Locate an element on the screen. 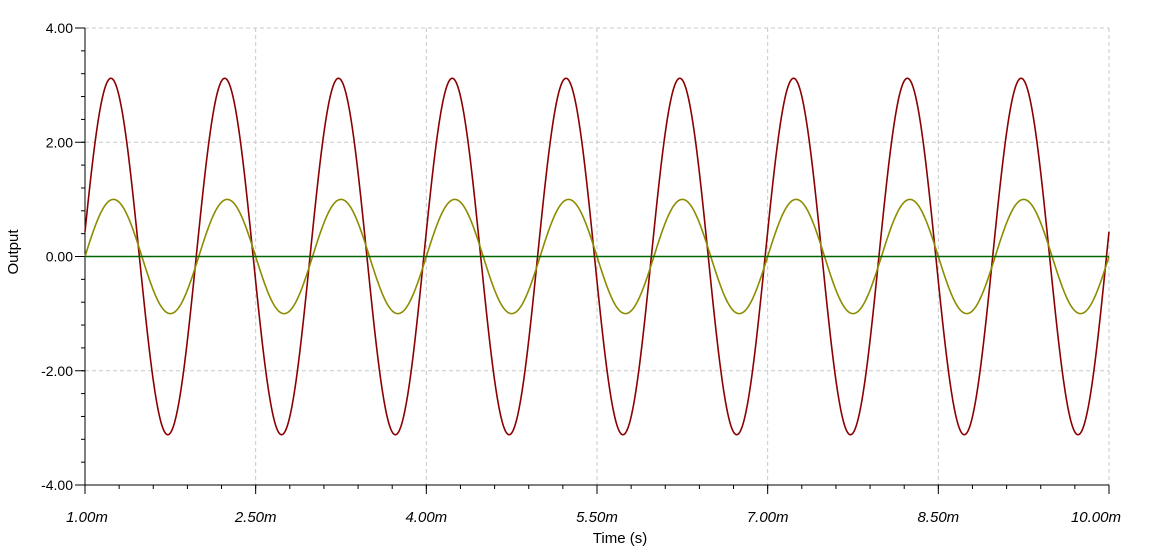 Image resolution: width=1157 pixels, height=559 pixels. x-tick-label: 8.50m is located at coordinates (938, 517).